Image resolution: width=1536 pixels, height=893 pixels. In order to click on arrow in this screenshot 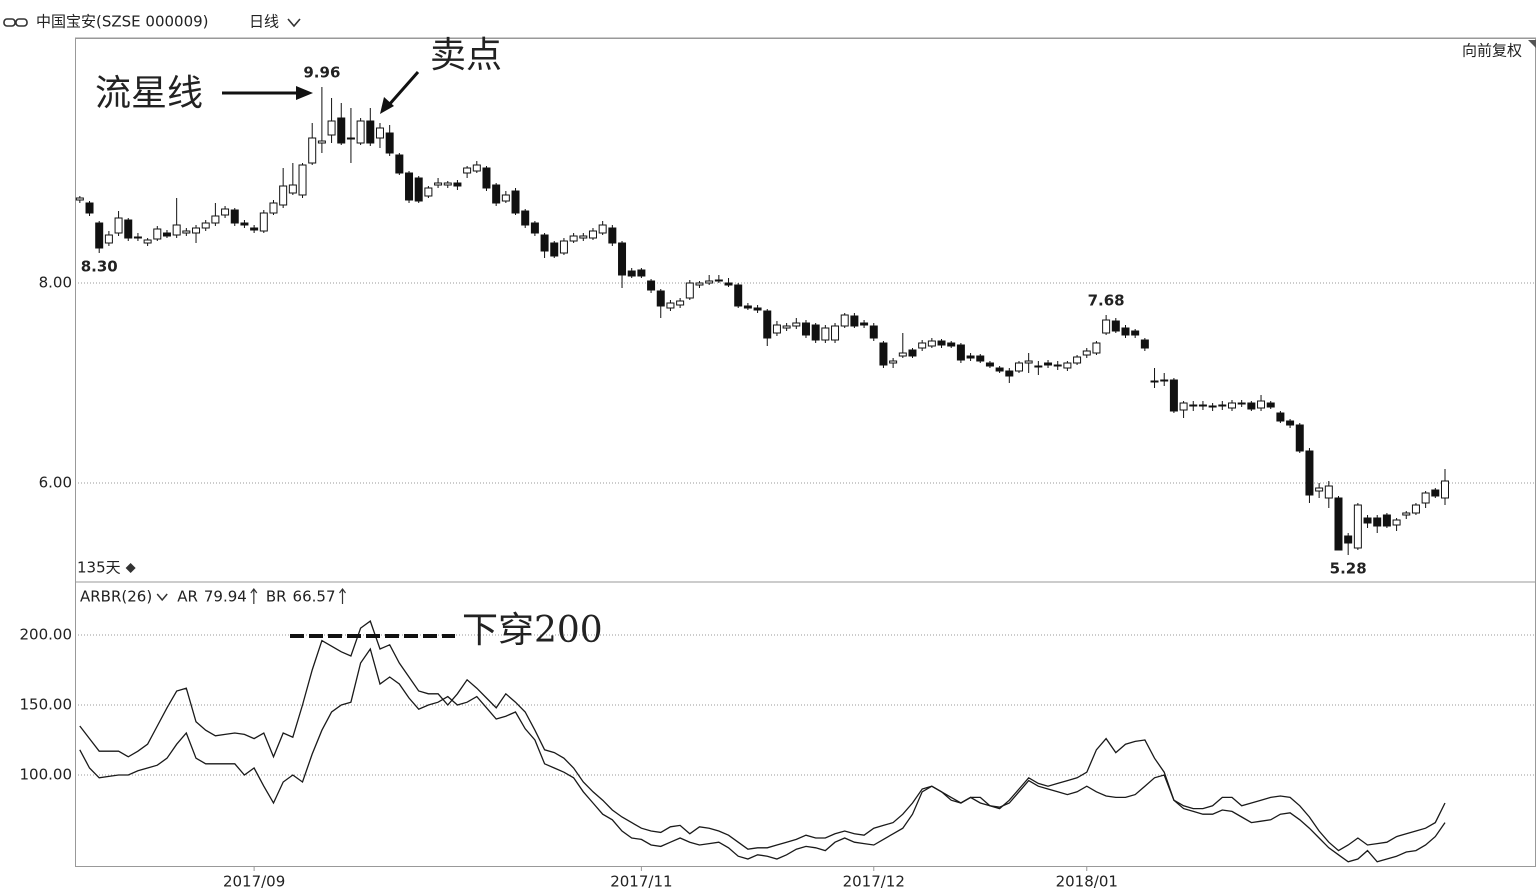, I will do `click(403, 89)`.